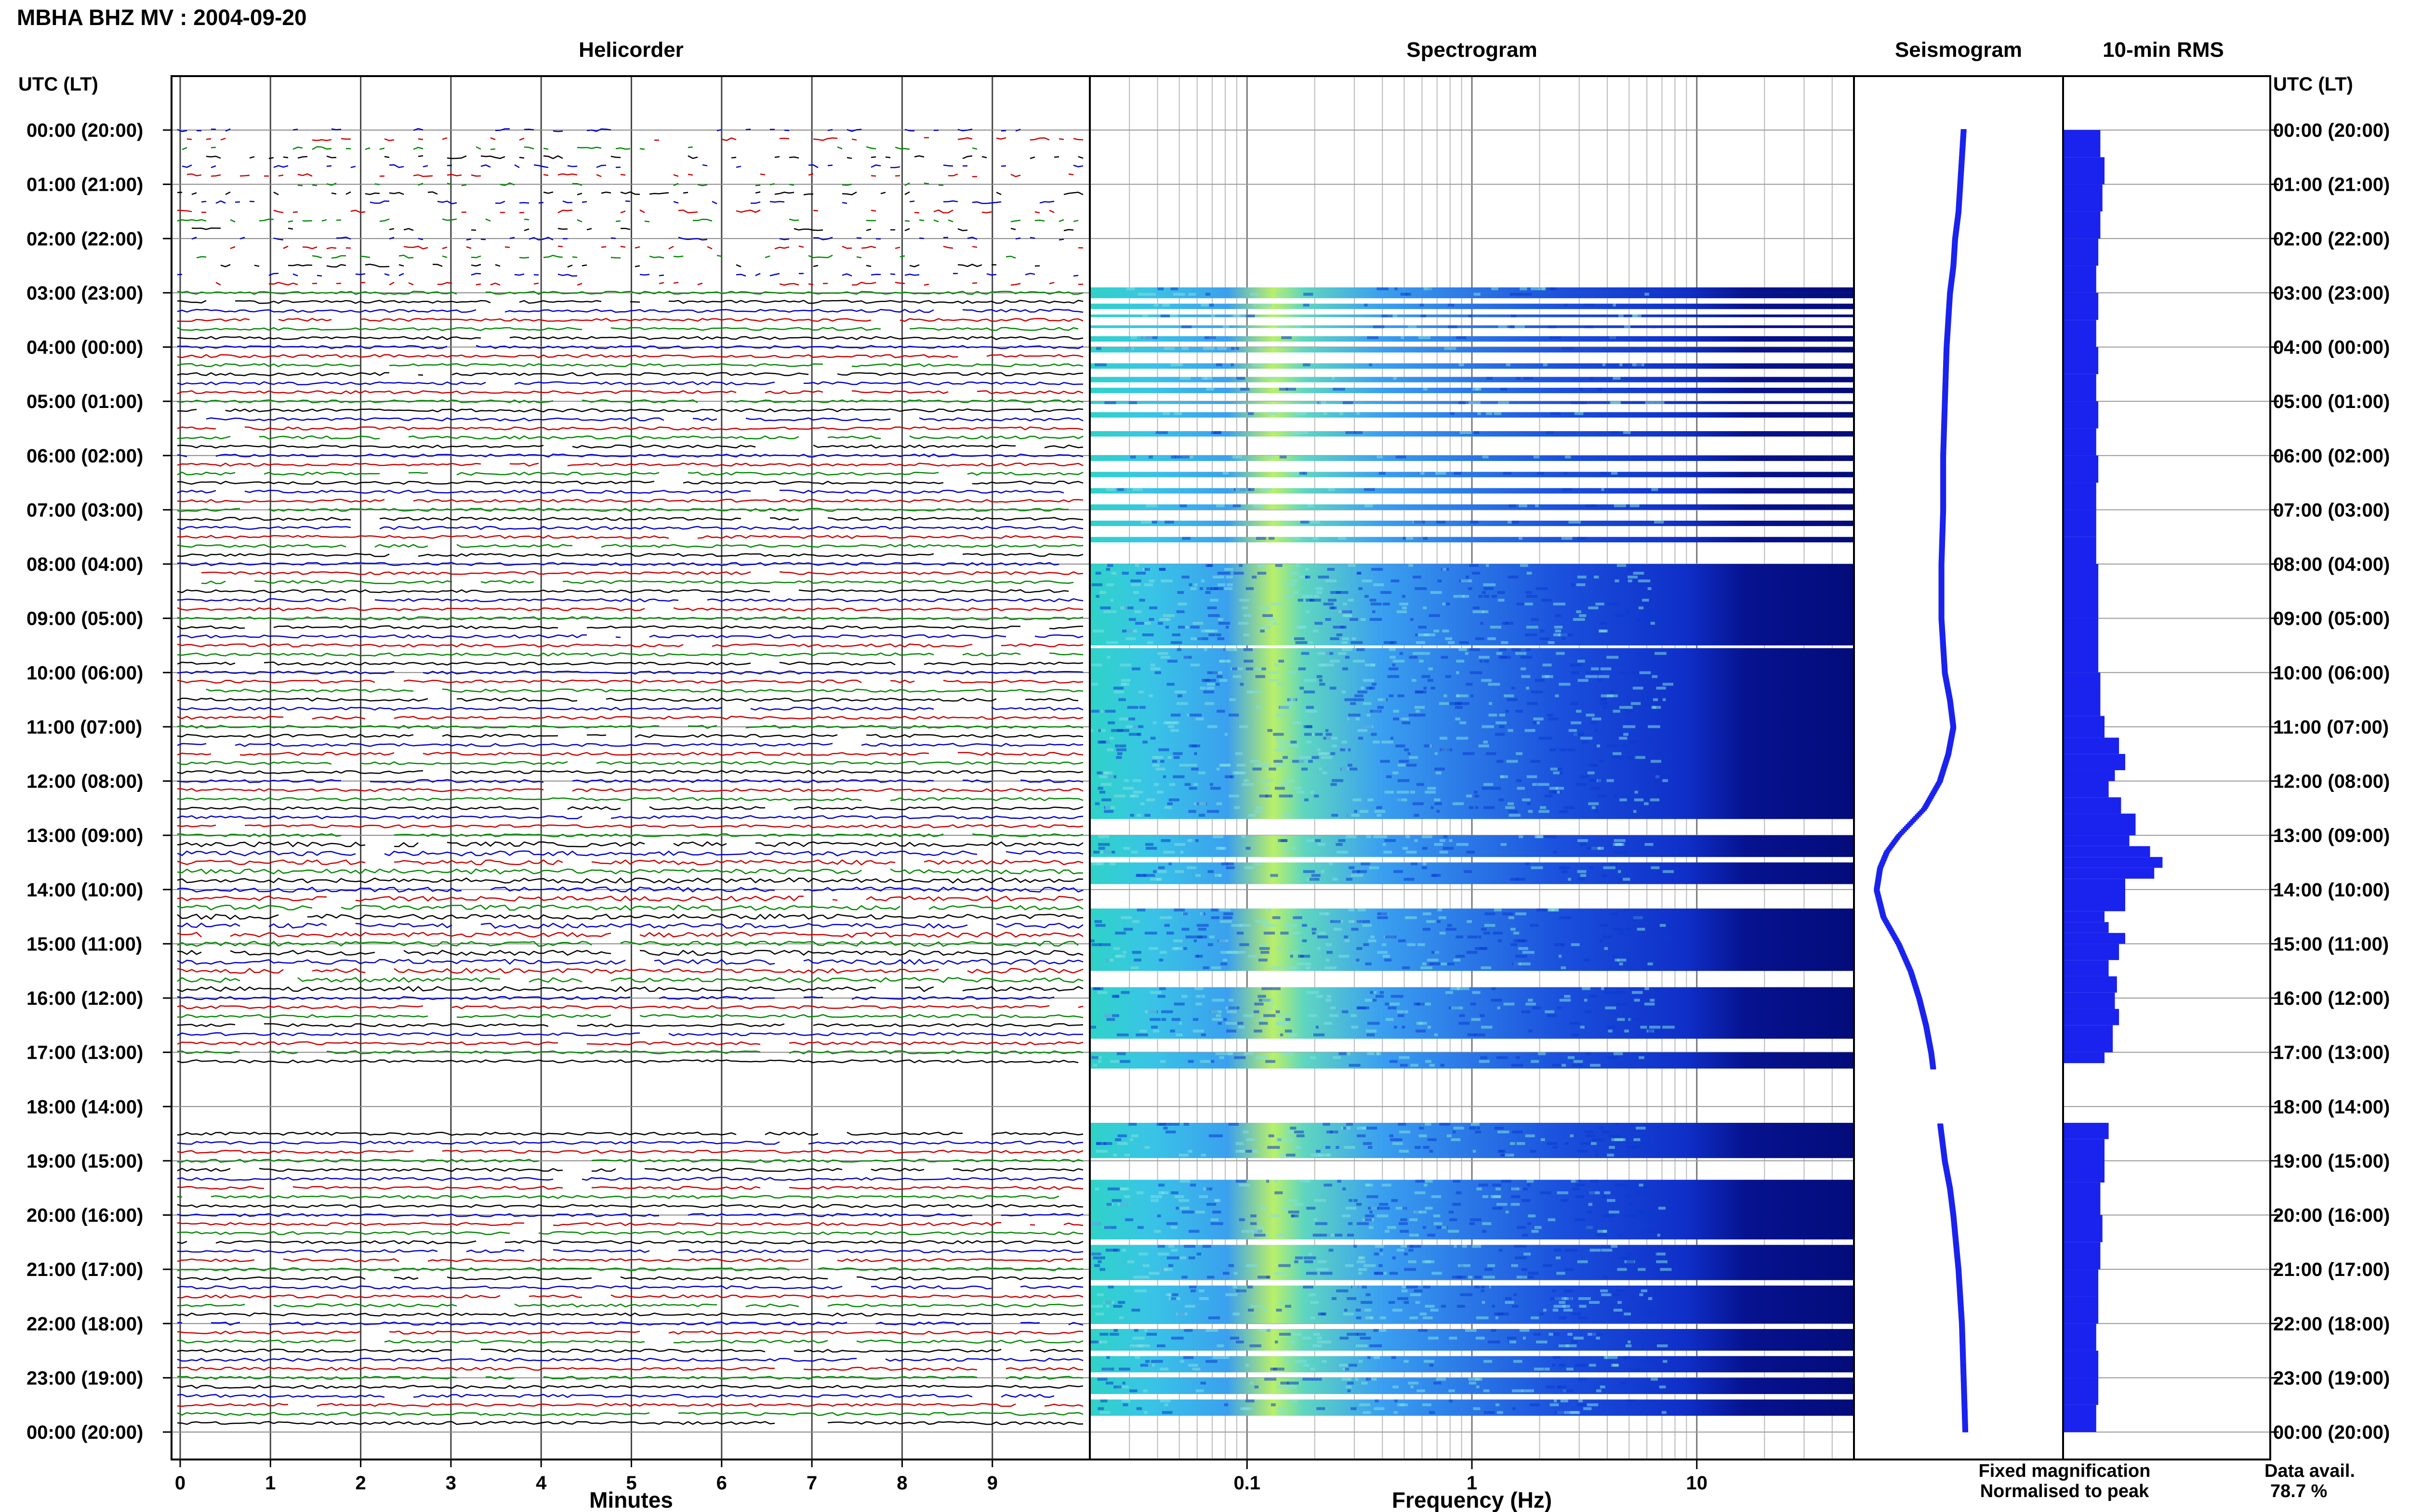  What do you see at coordinates (2331, 347) in the screenshot?
I see `hour-label-right: 04:00 (00:00)` at bounding box center [2331, 347].